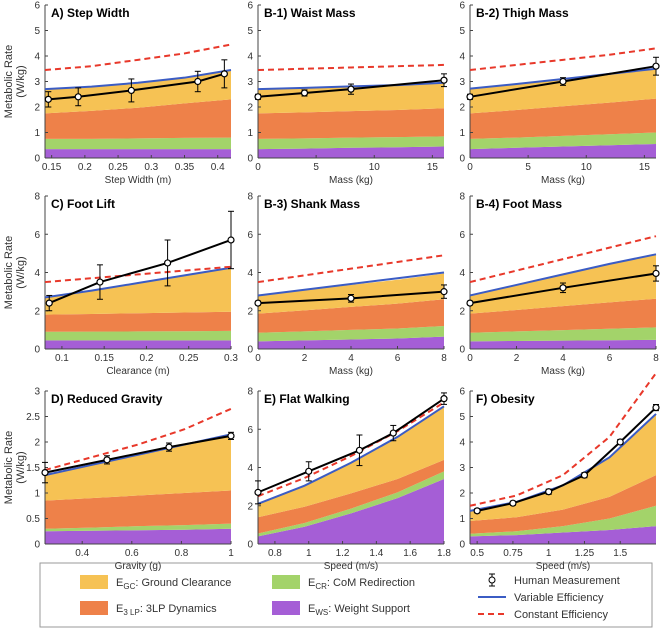 Image resolution: width=660 pixels, height=637 pixels. What do you see at coordinates (620, 553) in the screenshot?
I see `x-tick-label: 1.5` at bounding box center [620, 553].